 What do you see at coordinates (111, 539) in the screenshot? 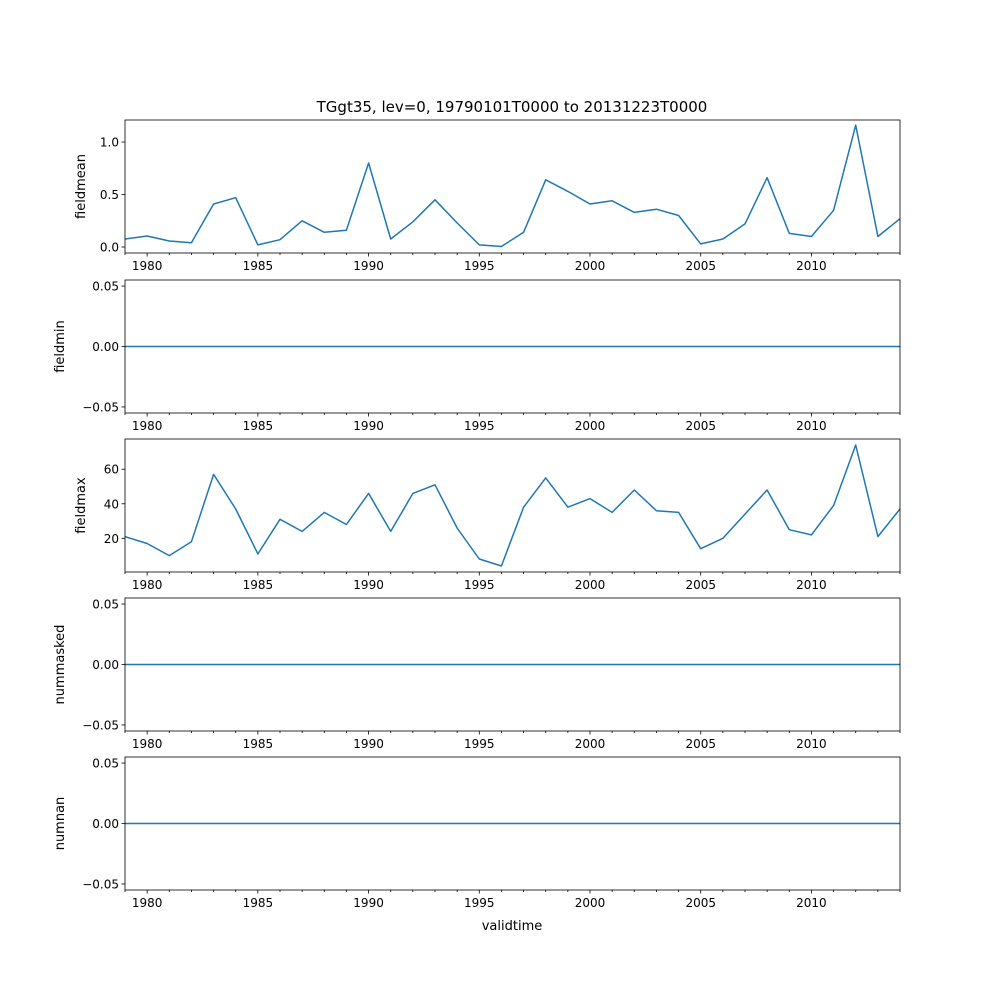
I see `y-tick-label: 20` at bounding box center [111, 539].